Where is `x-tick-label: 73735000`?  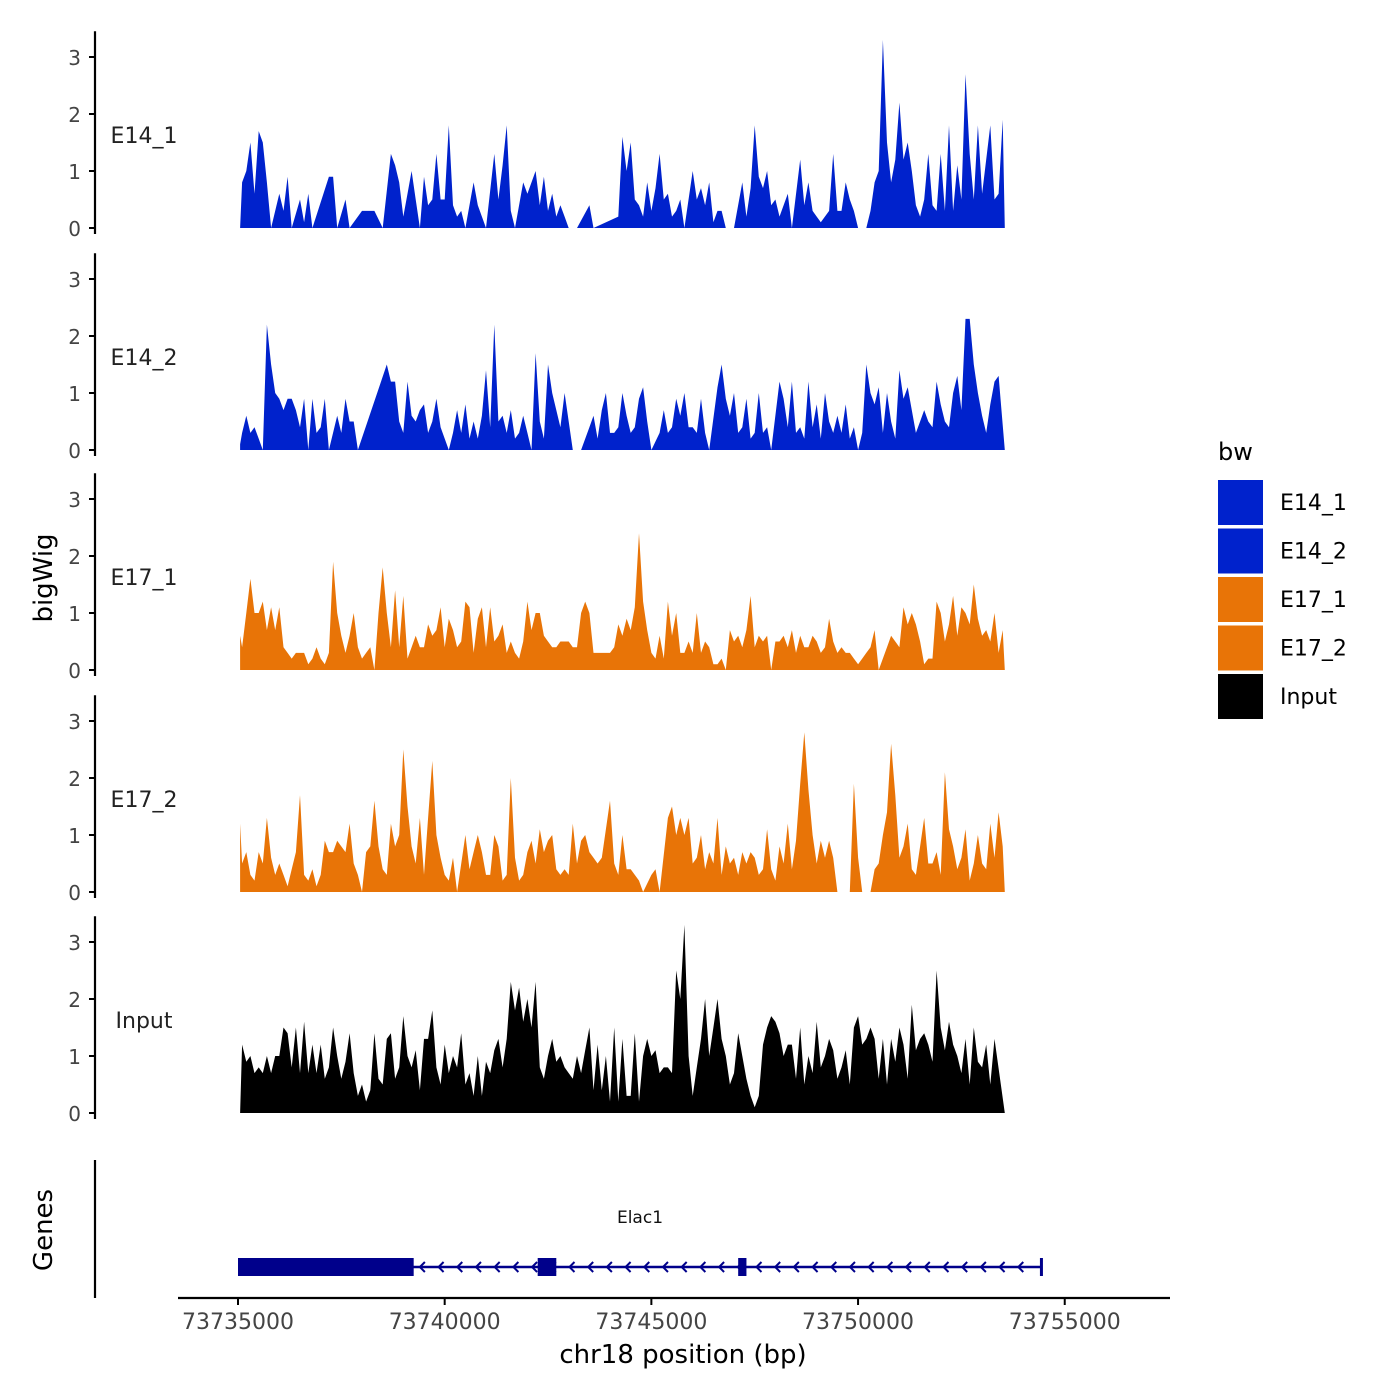 x-tick-label: 73735000 is located at coordinates (238, 1322).